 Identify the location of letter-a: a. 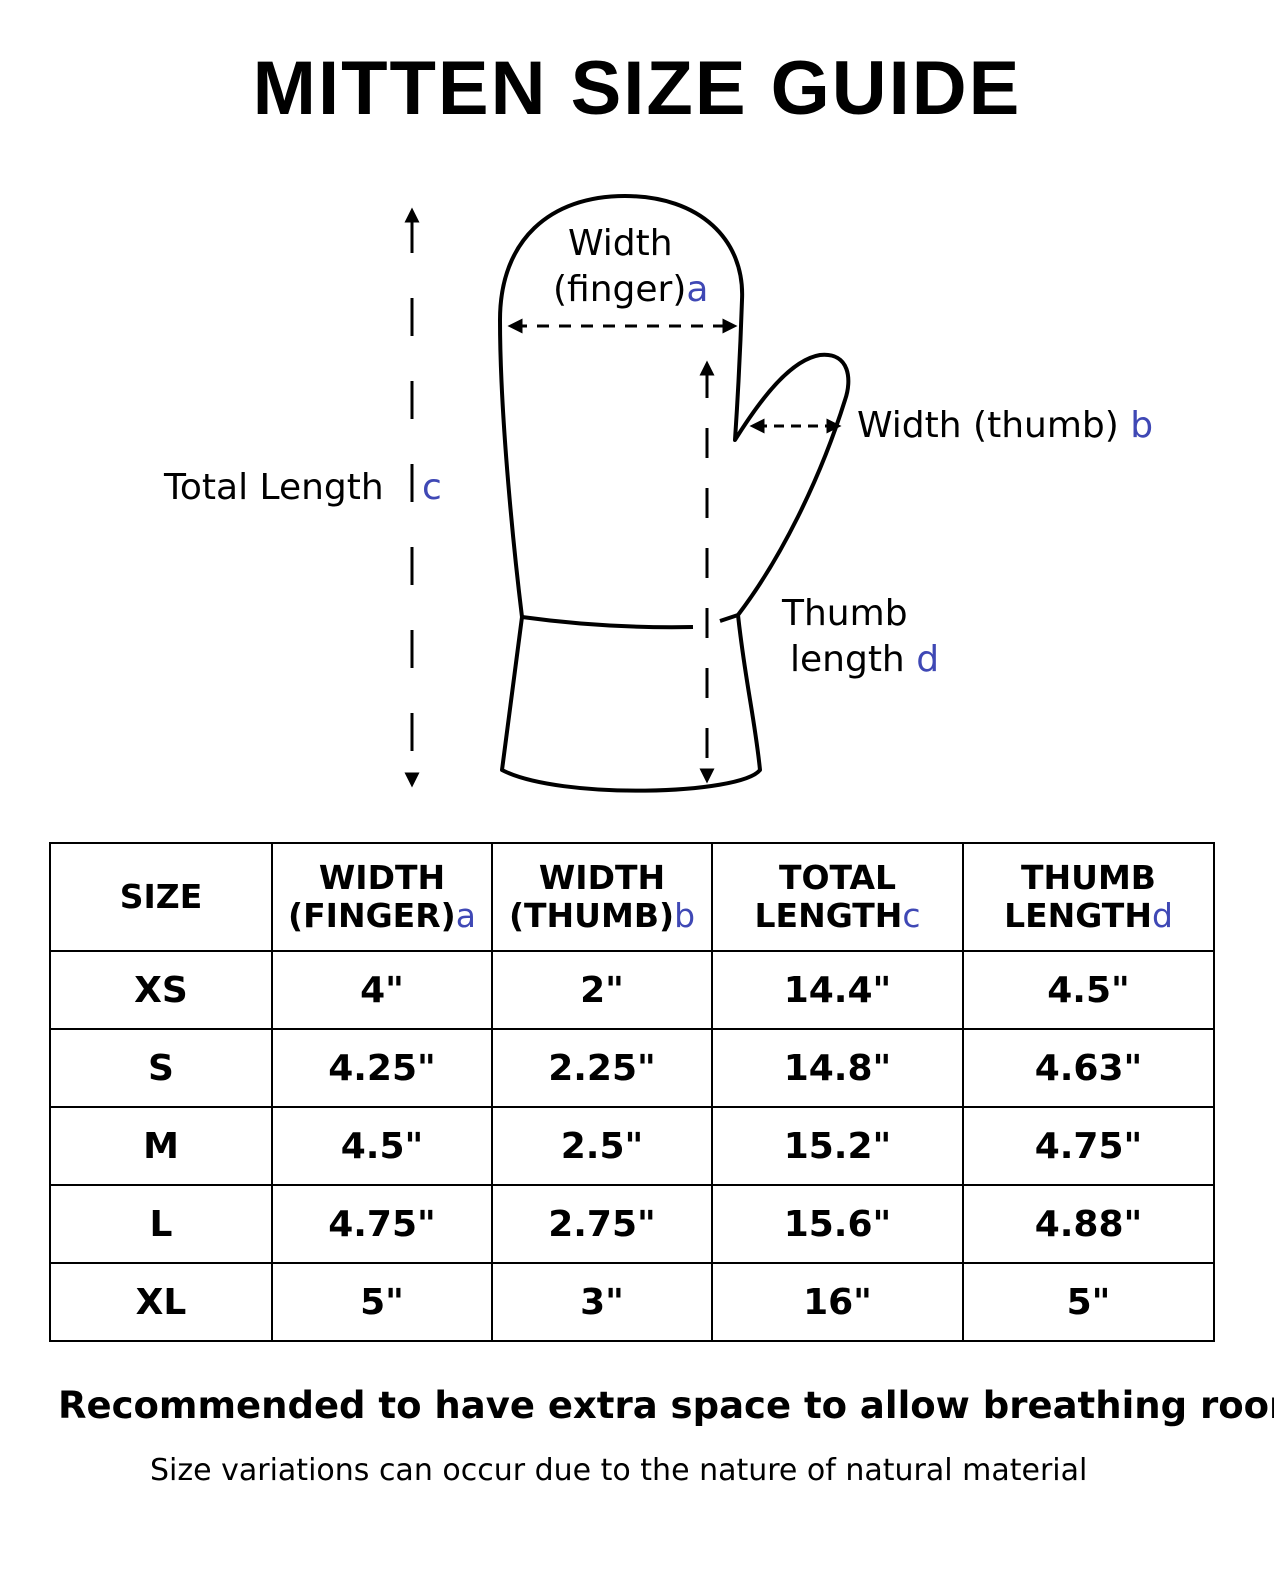
(697, 289).